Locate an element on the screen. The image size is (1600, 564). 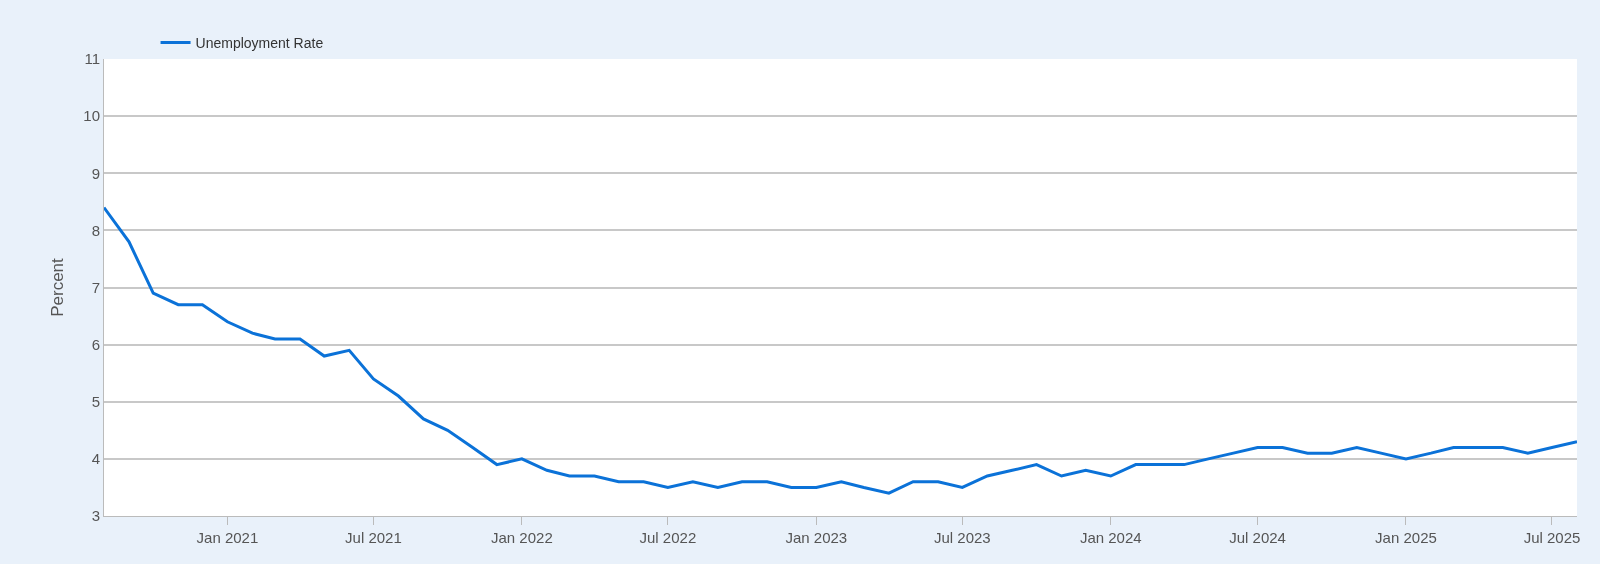
y-tick-label: 8 is located at coordinates (95, 230).